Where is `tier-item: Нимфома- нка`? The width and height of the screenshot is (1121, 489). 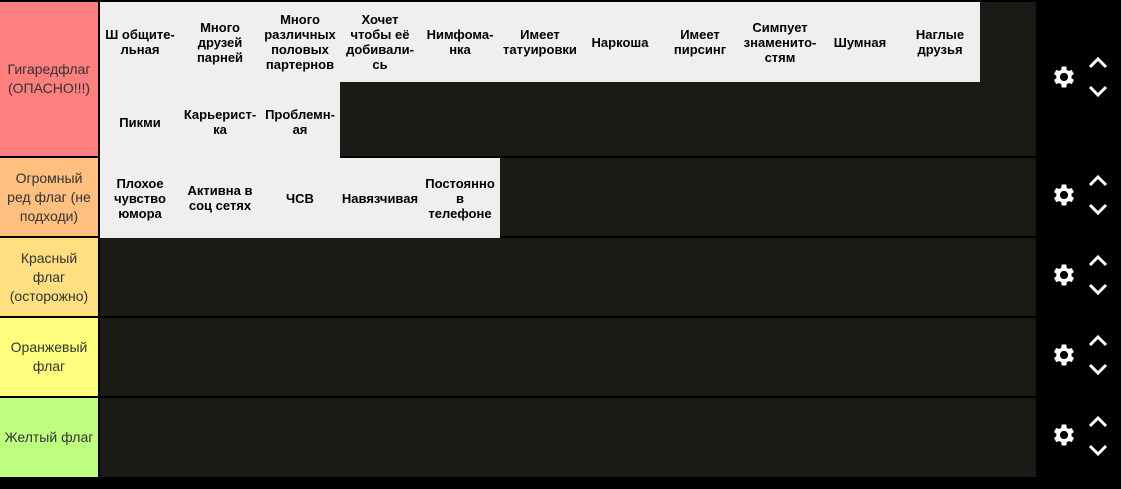
tier-item: Нимфома- нка is located at coordinates (460, 42).